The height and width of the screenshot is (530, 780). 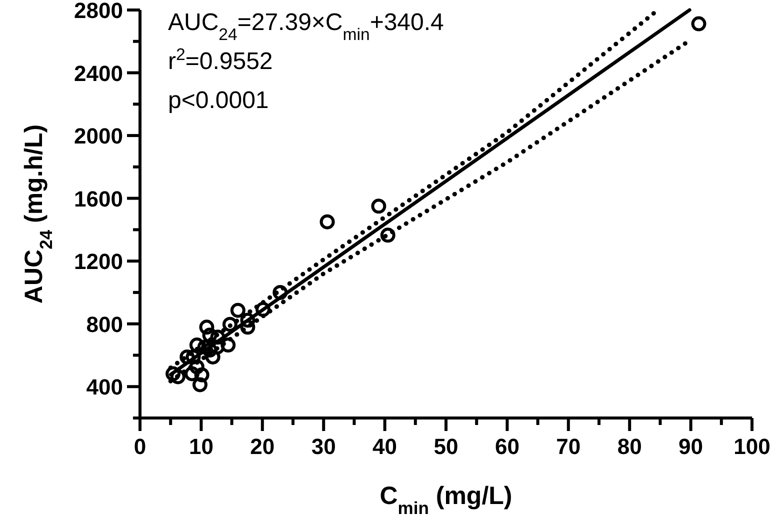 What do you see at coordinates (98, 199) in the screenshot?
I see `y-tick-label: 1600` at bounding box center [98, 199].